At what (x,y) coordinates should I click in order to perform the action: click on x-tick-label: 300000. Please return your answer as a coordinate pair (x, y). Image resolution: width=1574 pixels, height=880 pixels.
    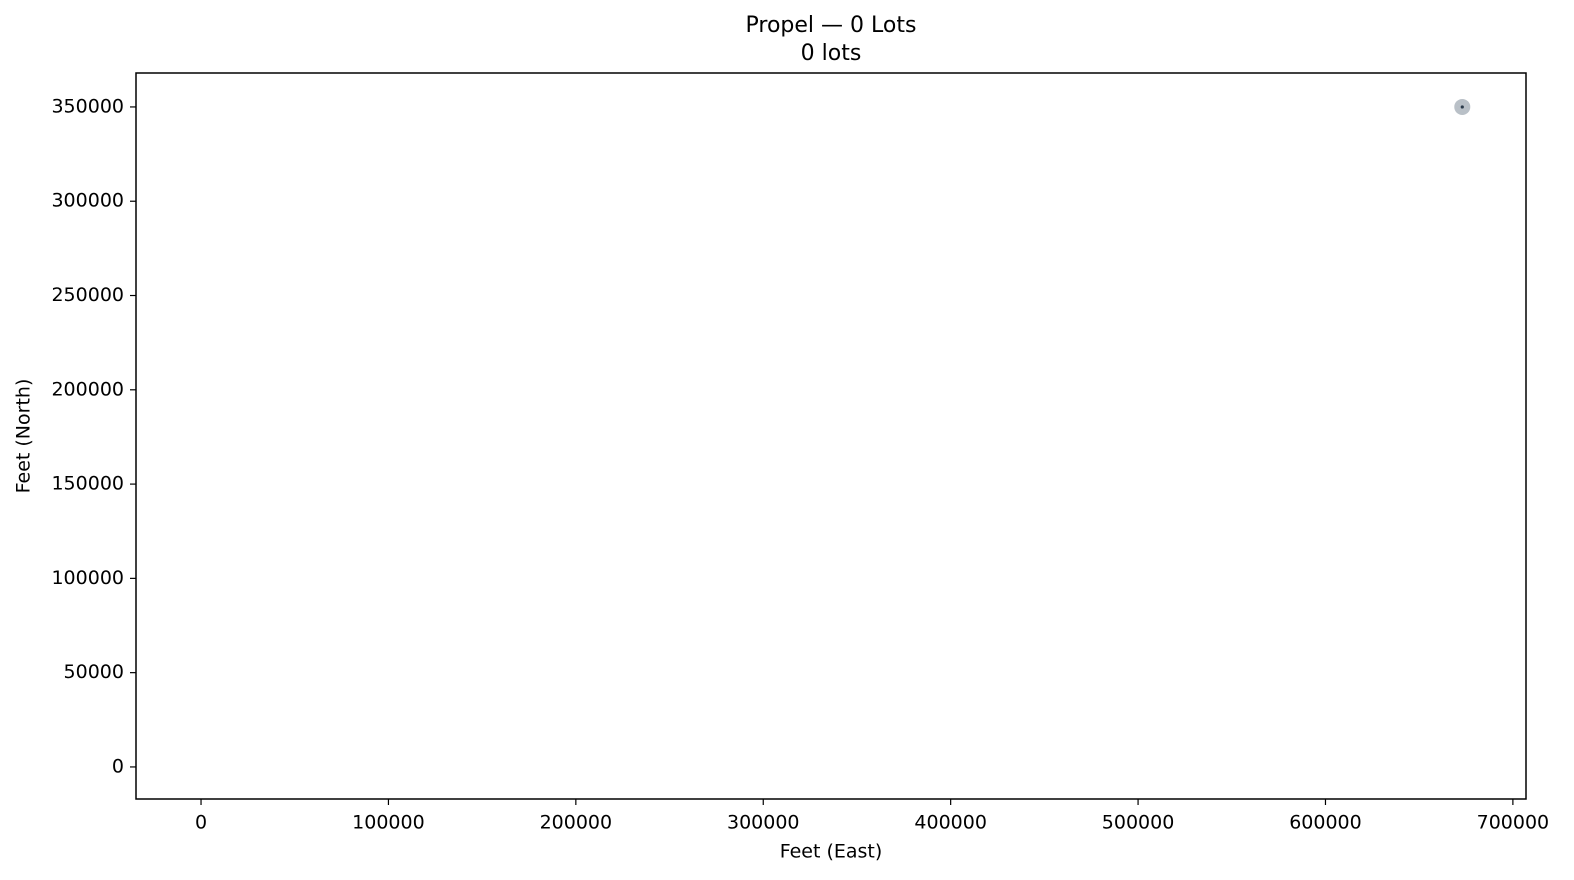
    Looking at the image, I should click on (763, 823).